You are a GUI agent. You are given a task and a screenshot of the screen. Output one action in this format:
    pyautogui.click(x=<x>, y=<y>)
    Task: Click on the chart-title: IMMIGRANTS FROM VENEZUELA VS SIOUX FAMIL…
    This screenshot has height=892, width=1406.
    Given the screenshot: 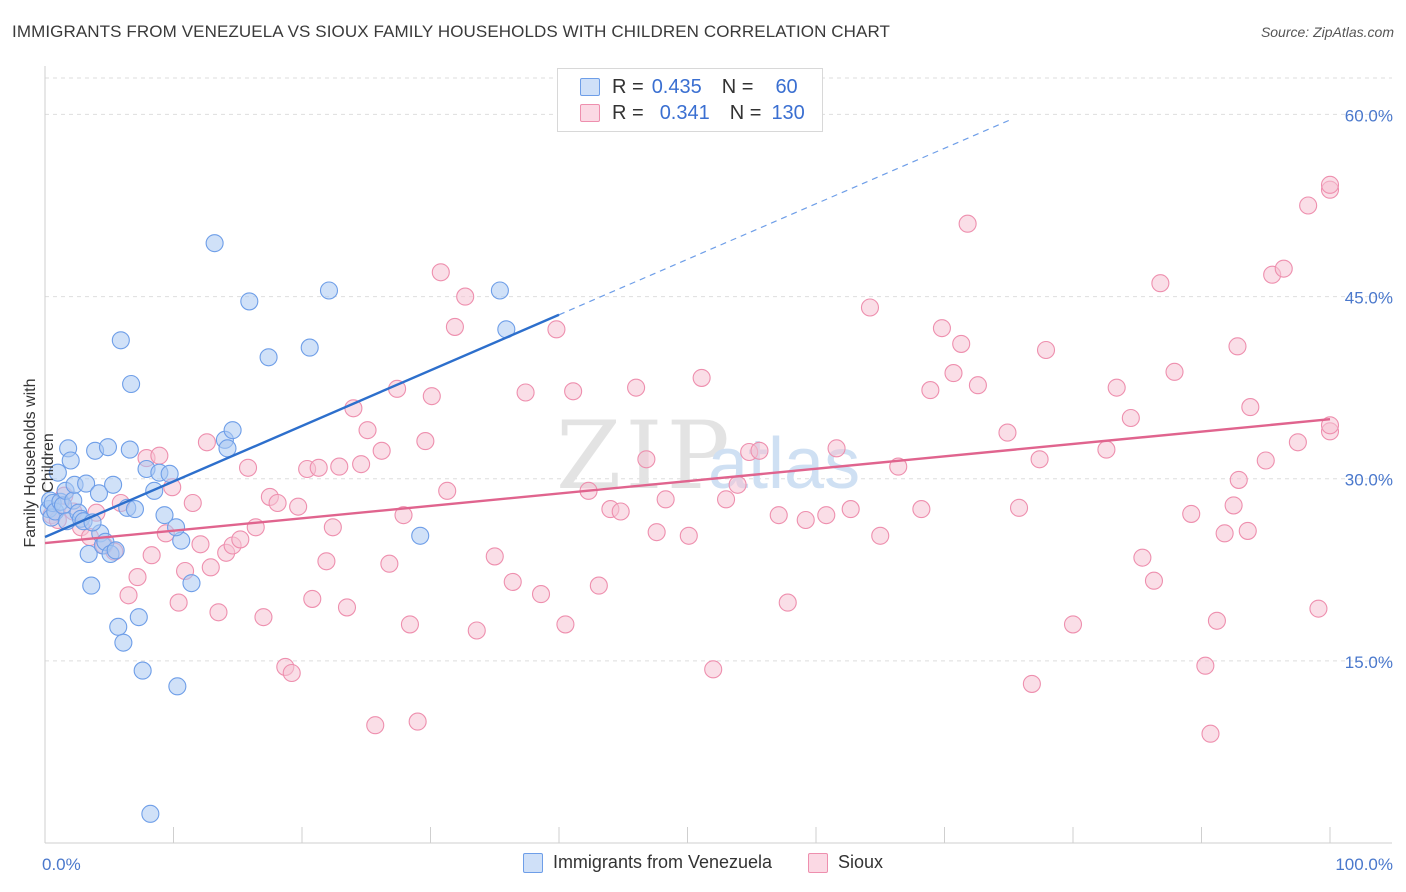 What is the action you would take?
    pyautogui.click(x=451, y=31)
    